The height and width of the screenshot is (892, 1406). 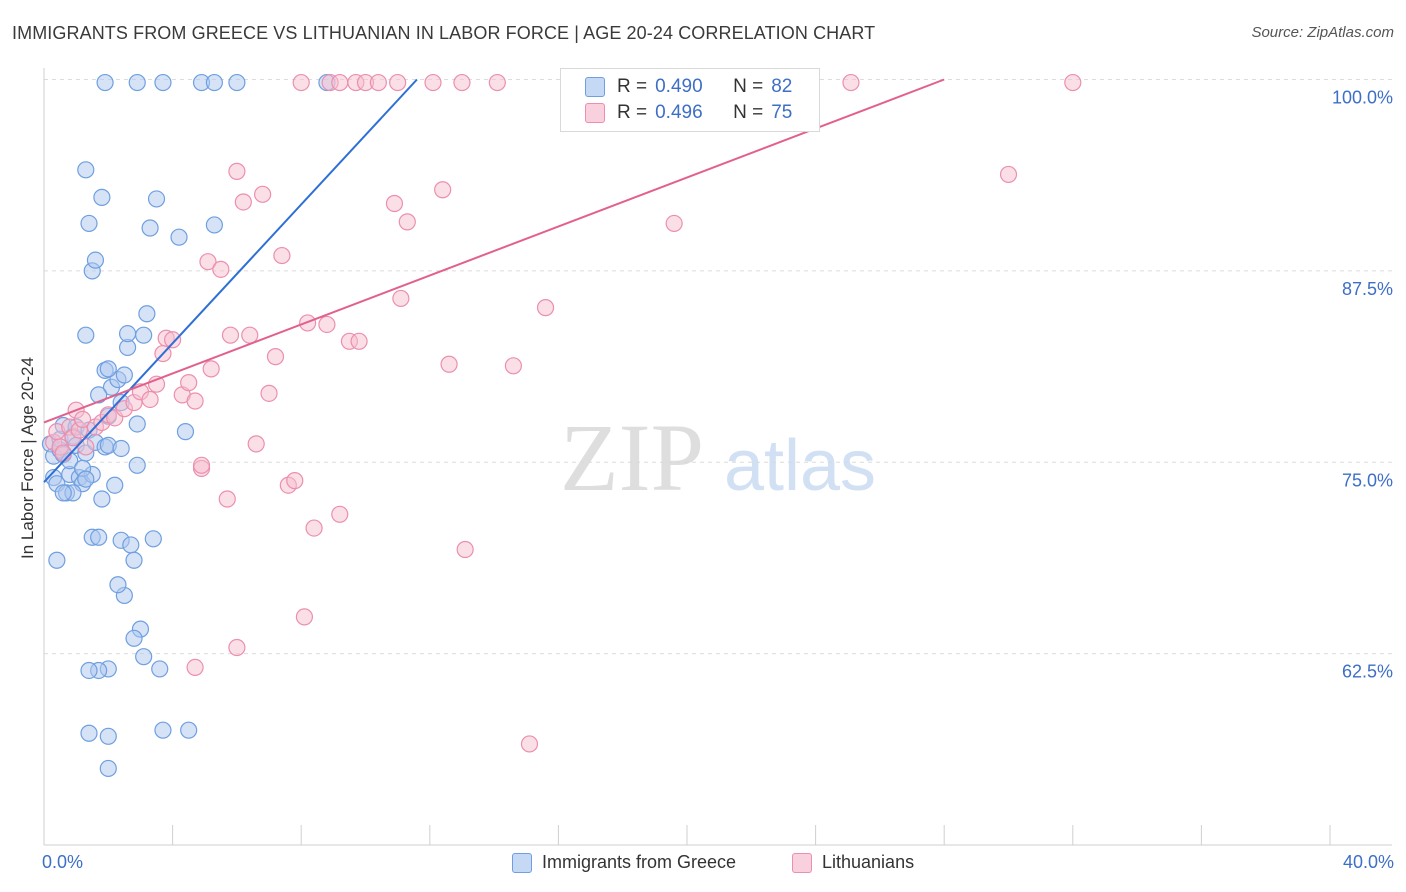 What do you see at coordinates (1367, 672) in the screenshot?
I see `y-tick-label: 62.5%` at bounding box center [1367, 672].